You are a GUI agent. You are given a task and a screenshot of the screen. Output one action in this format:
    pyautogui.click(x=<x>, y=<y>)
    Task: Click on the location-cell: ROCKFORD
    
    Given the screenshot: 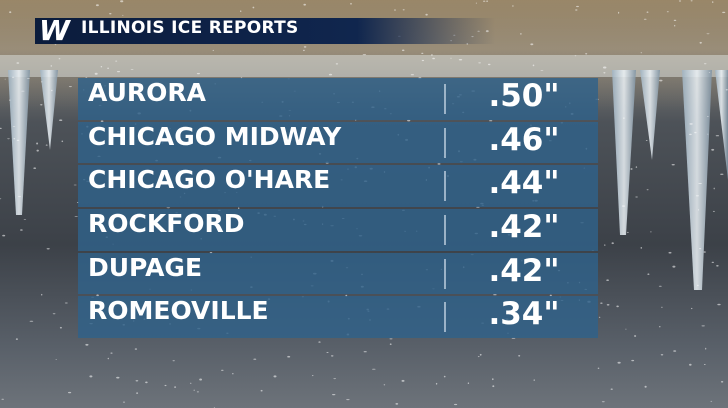 What is the action you would take?
    pyautogui.click(x=166, y=223)
    